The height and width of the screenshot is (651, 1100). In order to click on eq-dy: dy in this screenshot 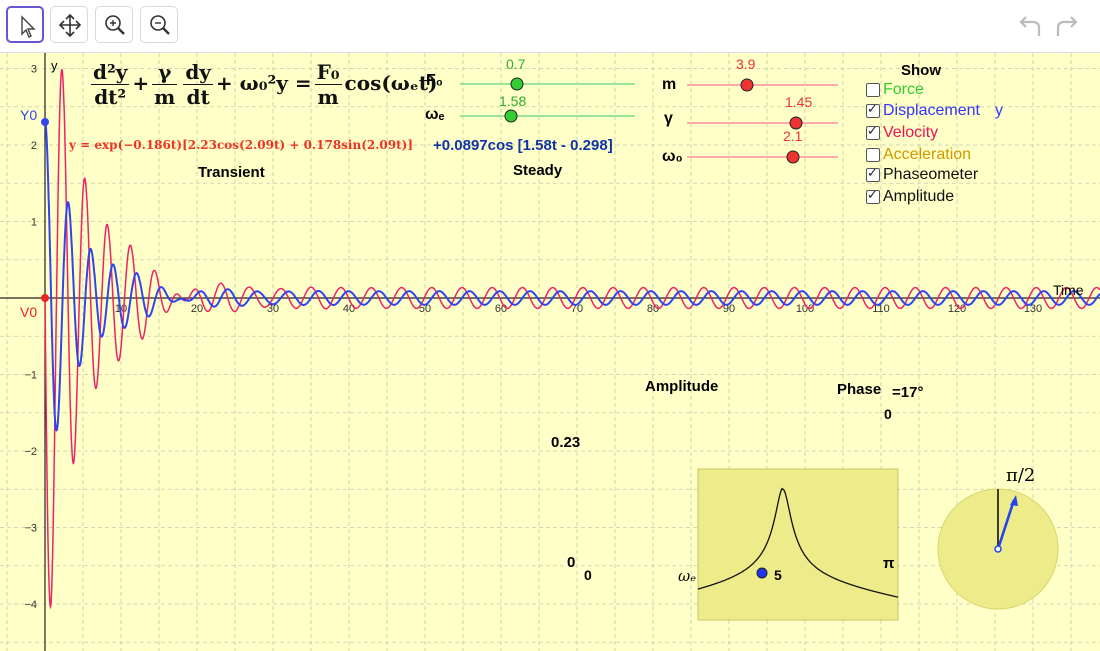, I will do `click(198, 72)`.